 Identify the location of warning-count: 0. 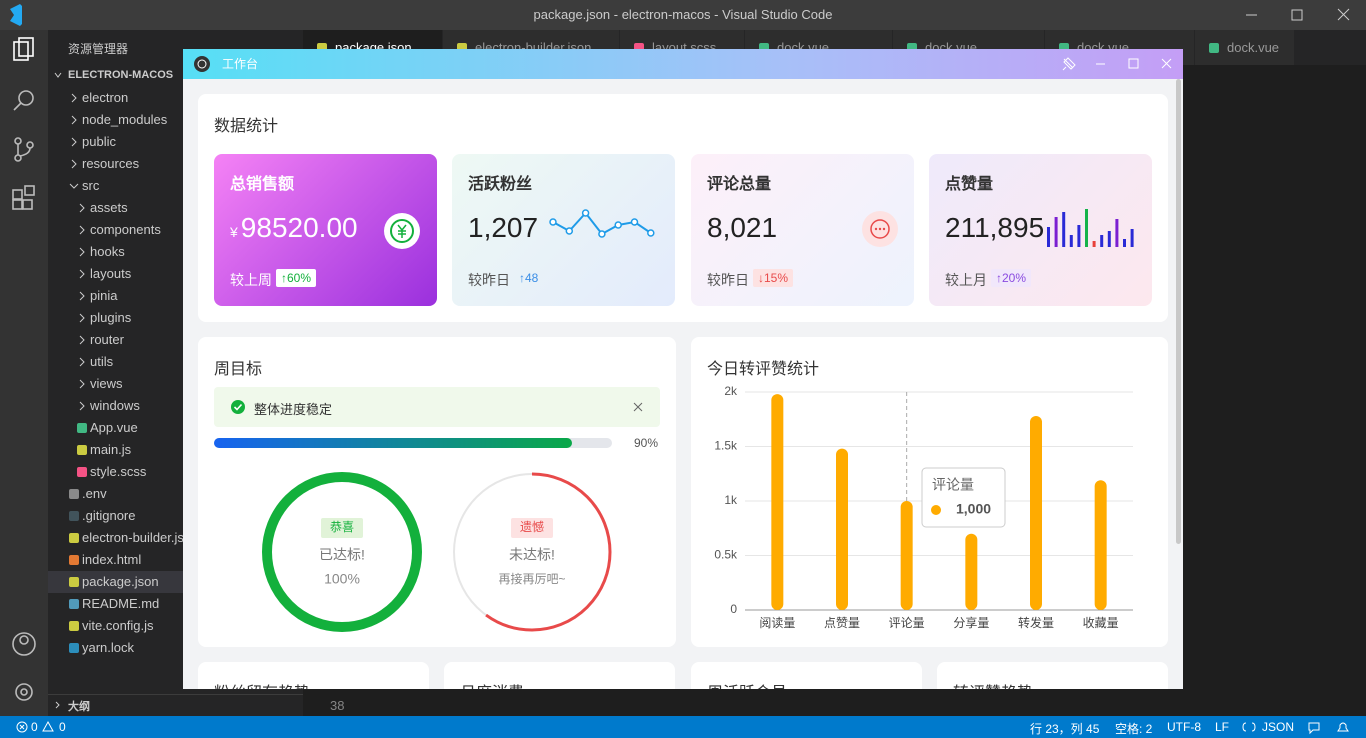
(62, 727).